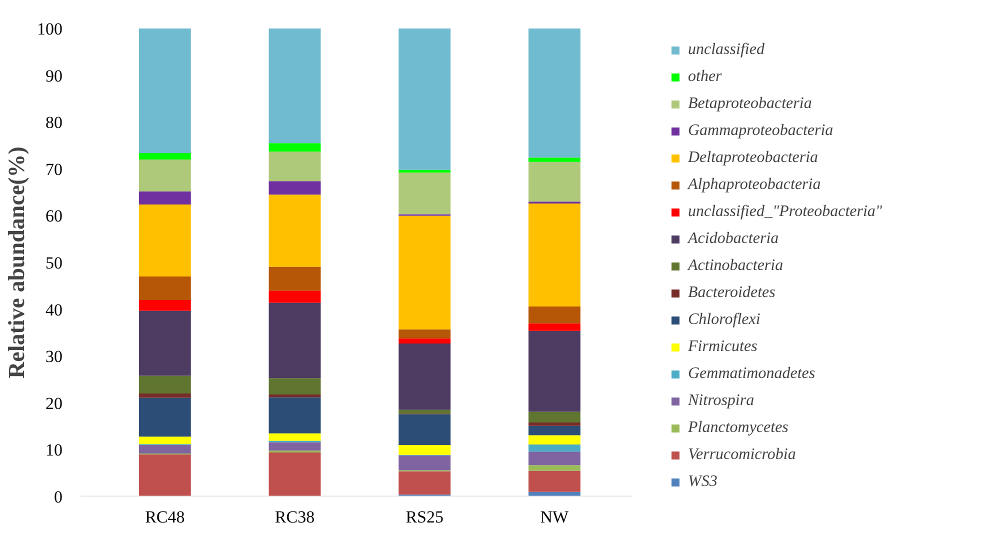 This screenshot has width=986, height=542. What do you see at coordinates (425, 517) in the screenshot?
I see `x-tick-label: RS25` at bounding box center [425, 517].